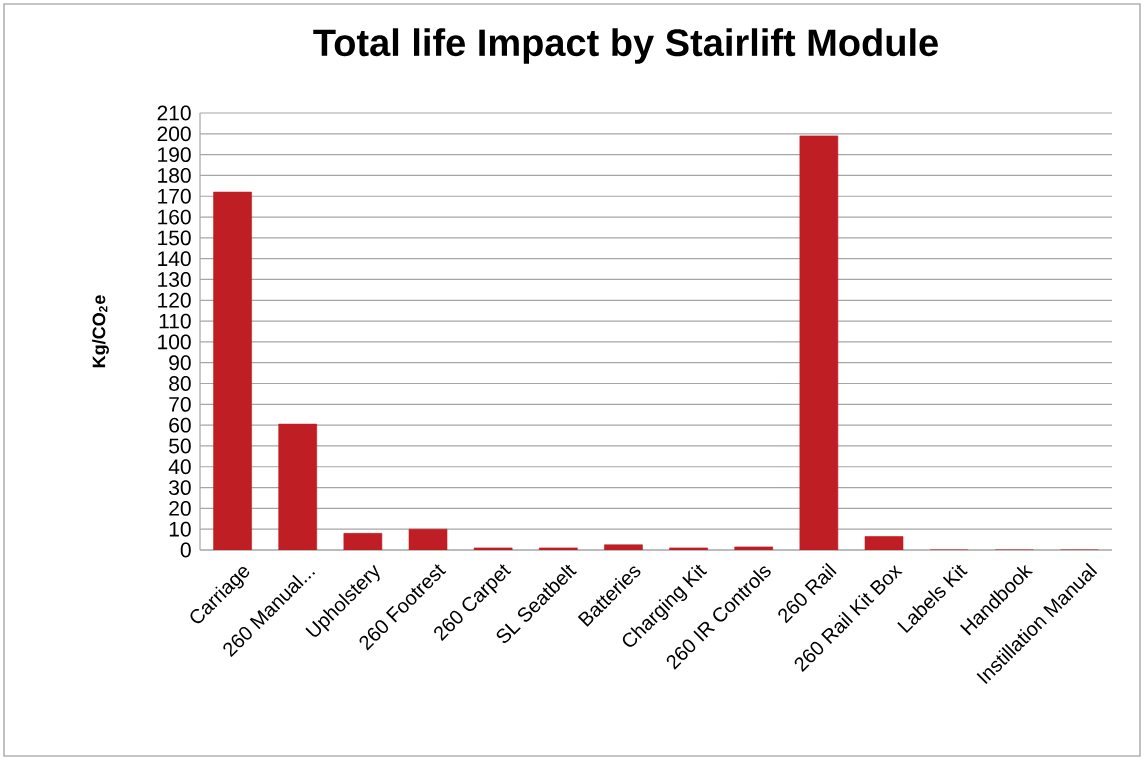 This screenshot has height=760, width=1144. I want to click on y-axis-title: Kg/CO$_{2}$e, so click(100, 331).